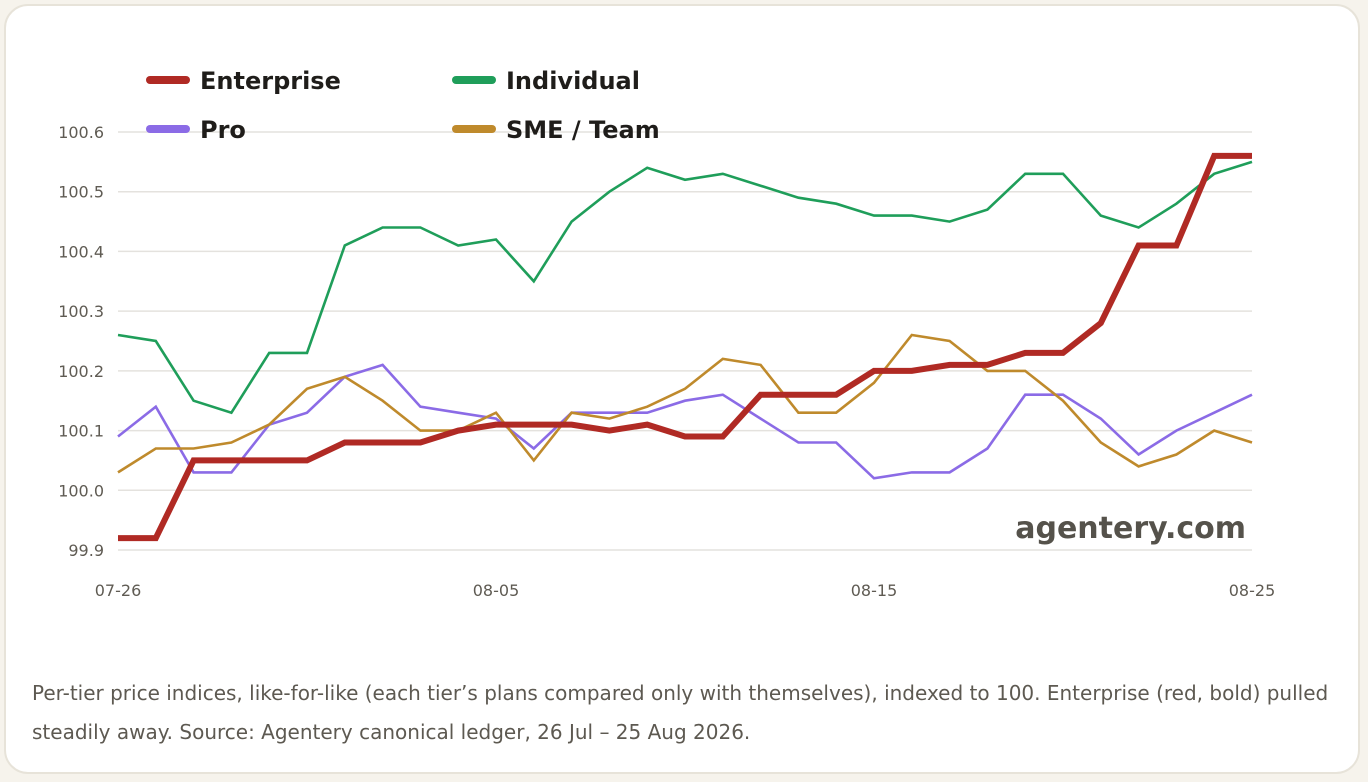 This screenshot has width=1368, height=782. Describe the element at coordinates (81, 132) in the screenshot. I see `y-tick-label: 100.6` at that location.